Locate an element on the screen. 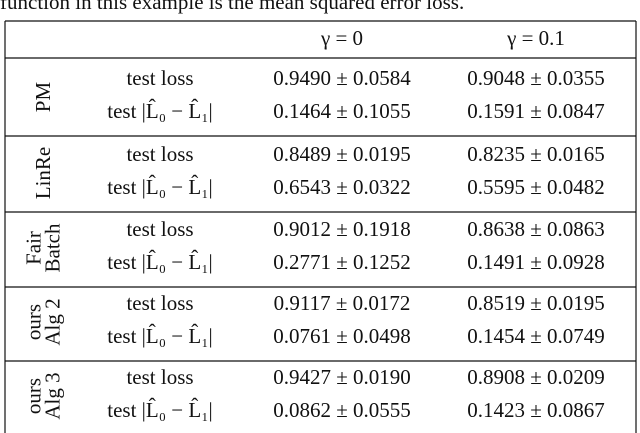  cell-value: 0.8235 ± 0.0165 is located at coordinates (536, 154).